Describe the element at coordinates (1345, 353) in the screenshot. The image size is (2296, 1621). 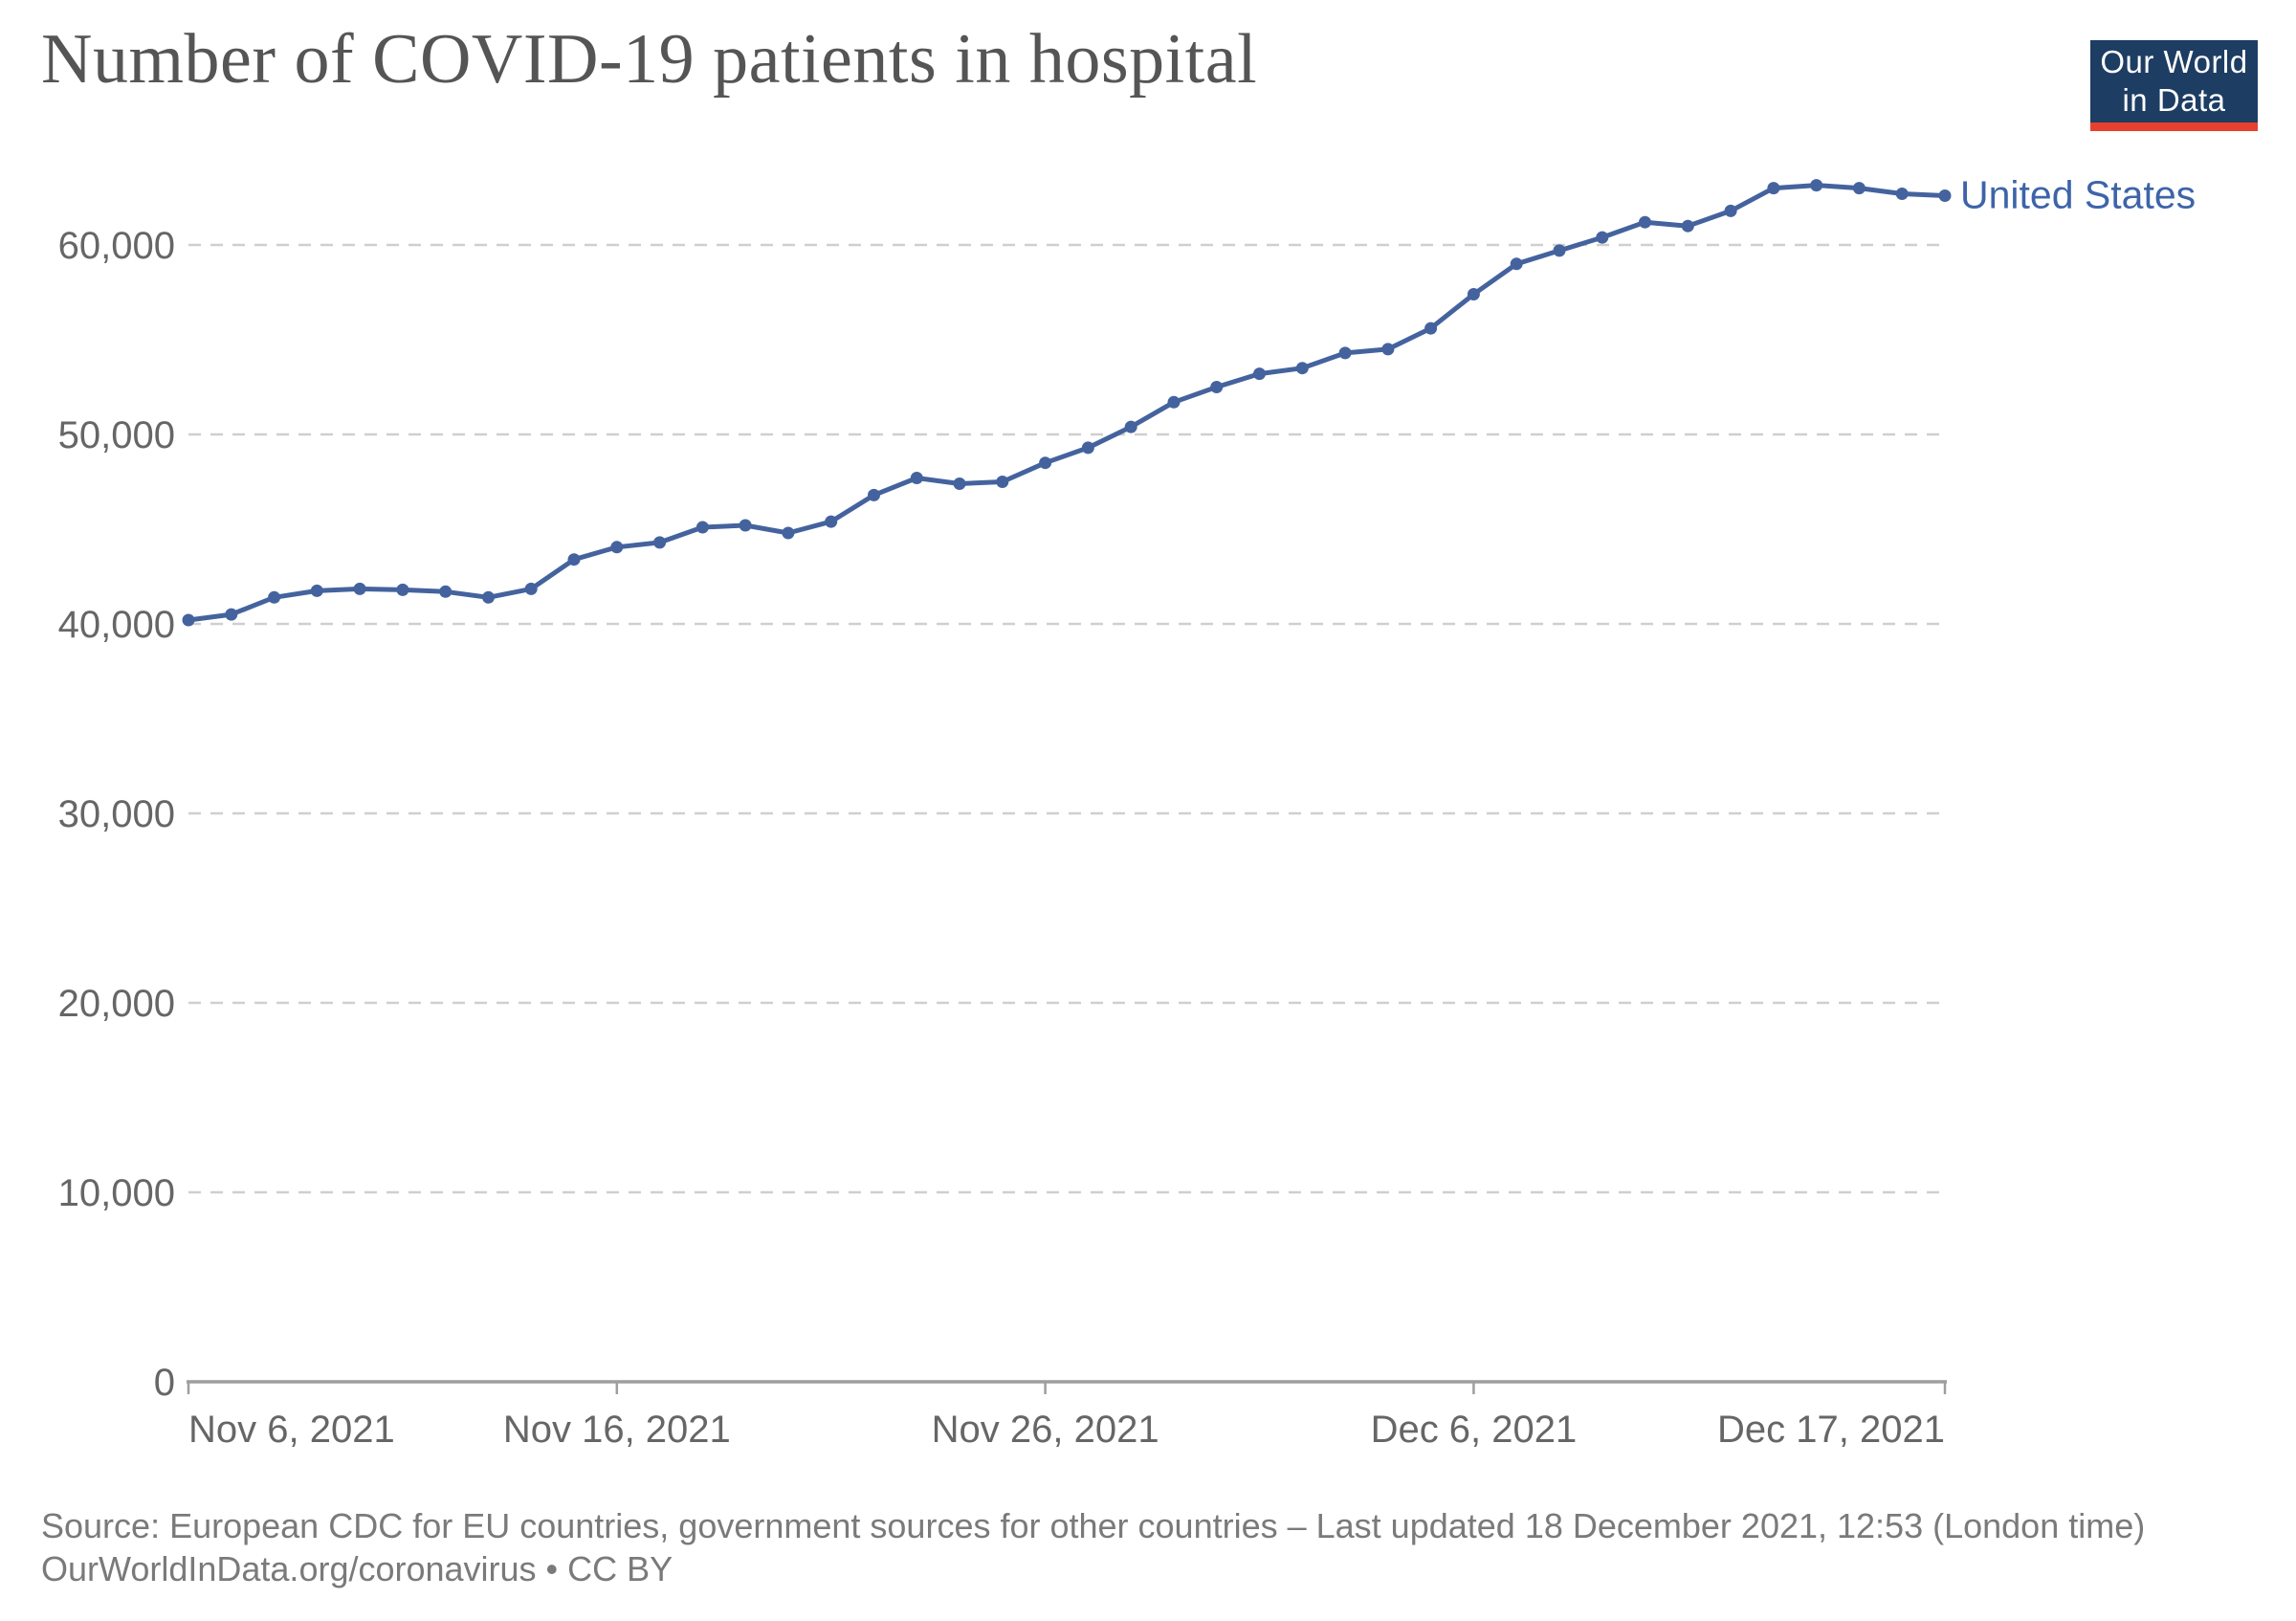
I see `data-point-dec-3-2021` at that location.